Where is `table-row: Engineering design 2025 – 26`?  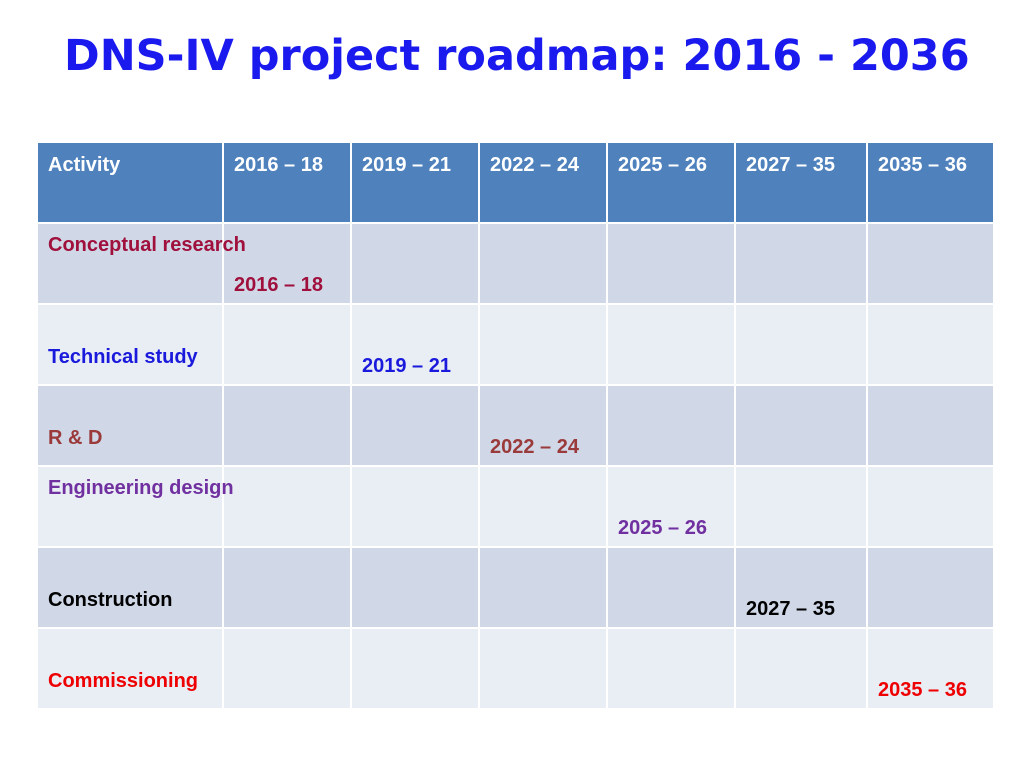
table-row: Engineering design 2025 – 26 is located at coordinates (515, 506).